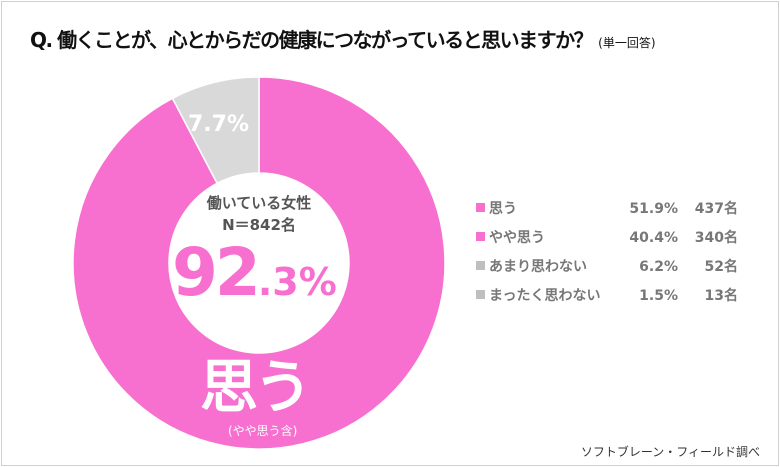 Image resolution: width=780 pixels, height=467 pixels. What do you see at coordinates (627, 43) in the screenshot?
I see `answer-type-note: (単一回答)` at bounding box center [627, 43].